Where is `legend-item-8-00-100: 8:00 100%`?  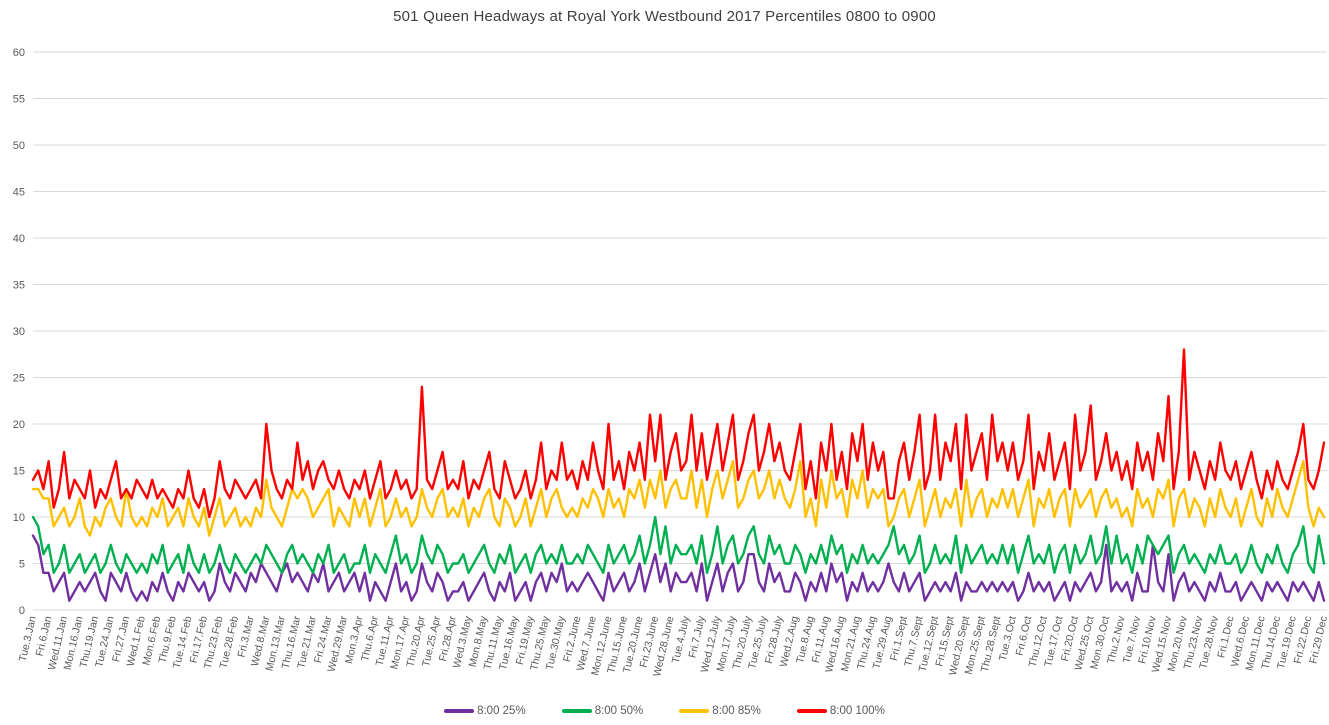
legend-item-8-00-100: 8:00 100% is located at coordinates (840, 711).